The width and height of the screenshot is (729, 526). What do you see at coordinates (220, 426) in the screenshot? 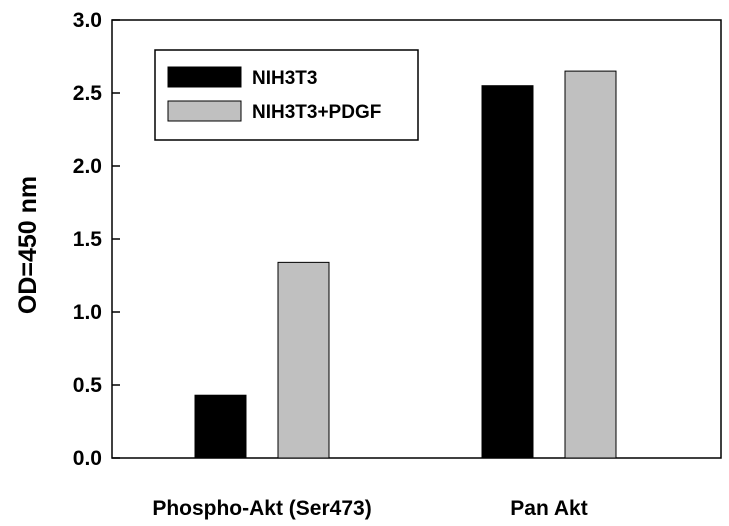
I see `bar-nih3t3-phospho-akt` at bounding box center [220, 426].